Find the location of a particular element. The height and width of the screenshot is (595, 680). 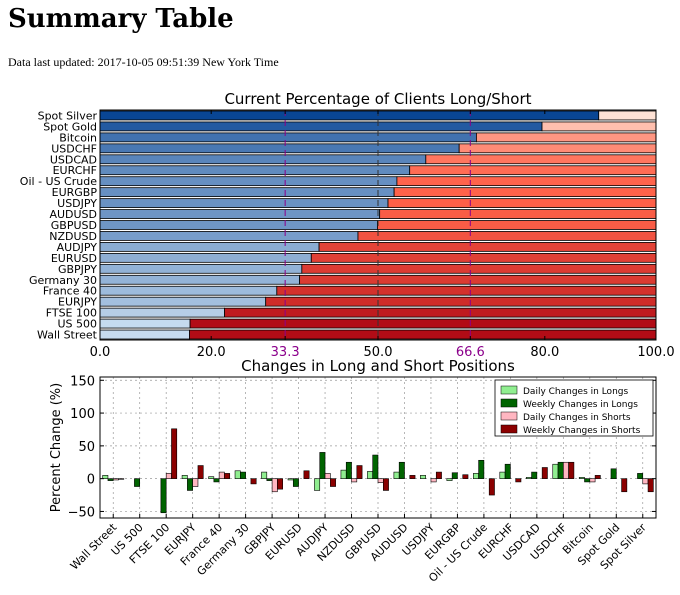

x-tick-label: 20.0 is located at coordinates (211, 352).